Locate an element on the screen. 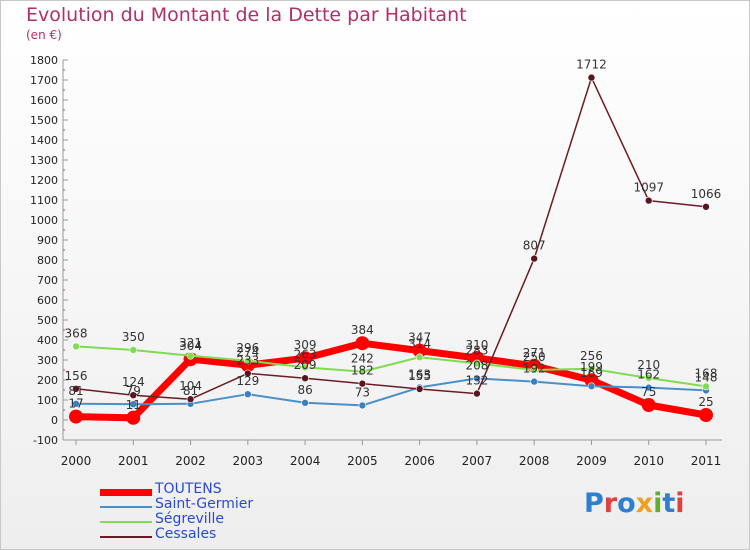 The image size is (750, 550). data-label-s-greville: 321 is located at coordinates (190, 343).